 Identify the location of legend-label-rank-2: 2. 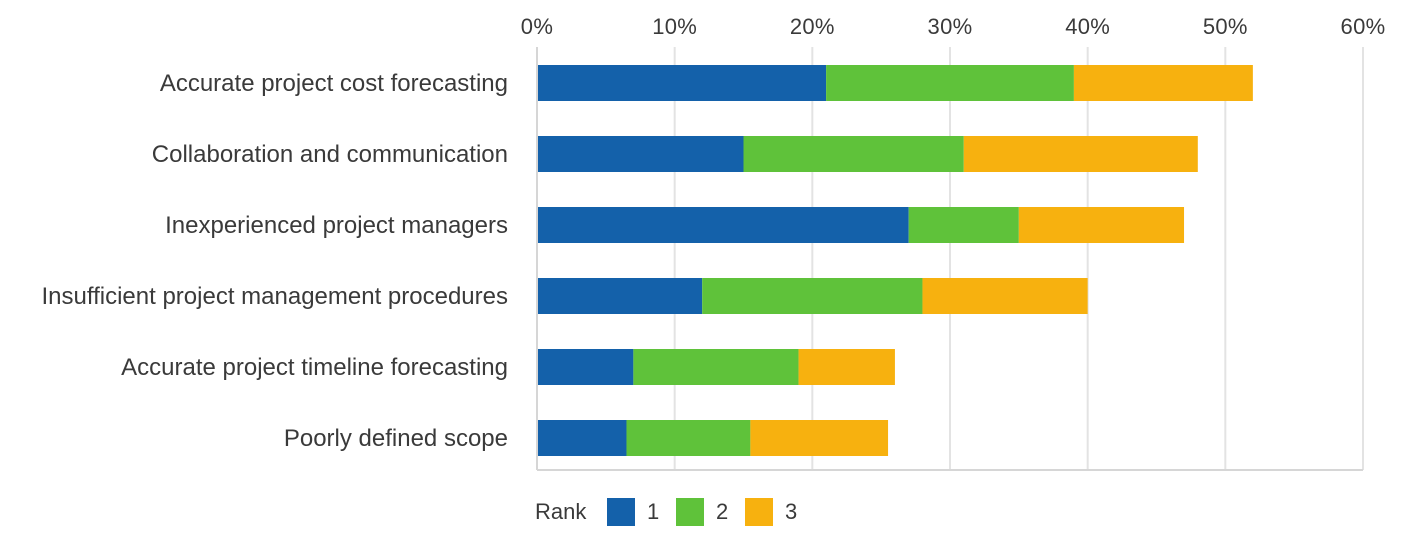
(722, 511).